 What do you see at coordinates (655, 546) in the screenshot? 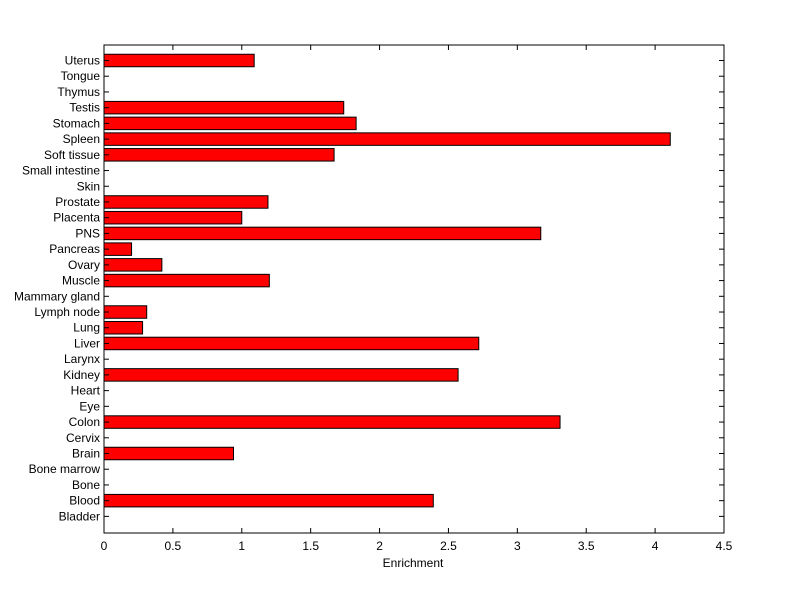
I see `x-tick-label: 4` at bounding box center [655, 546].